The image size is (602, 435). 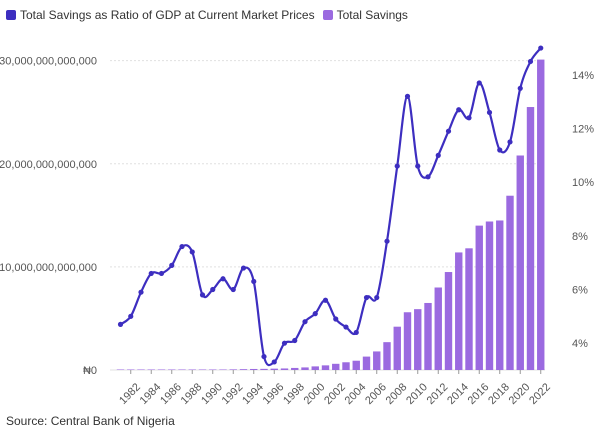 What do you see at coordinates (372, 15) in the screenshot?
I see `legend-label-savings: Total Savings` at bounding box center [372, 15].